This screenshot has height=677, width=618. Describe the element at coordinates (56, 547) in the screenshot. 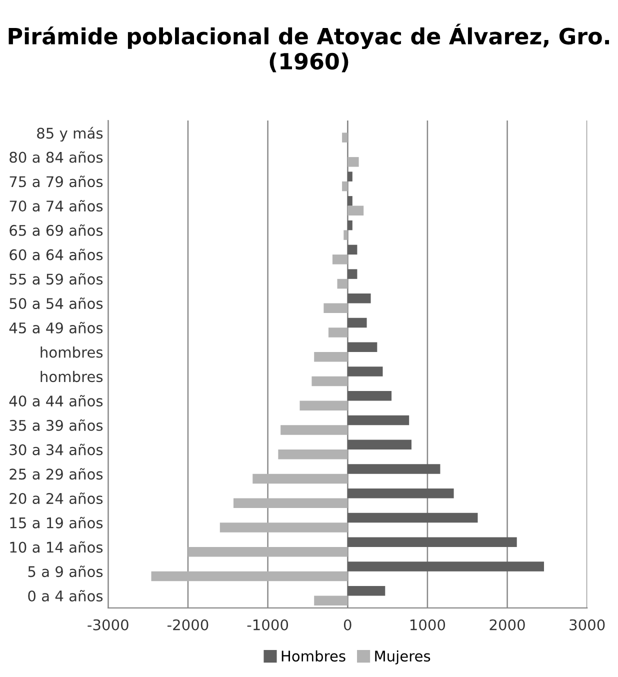

I see `y-tick-label: 10 a 14 años` at that location.